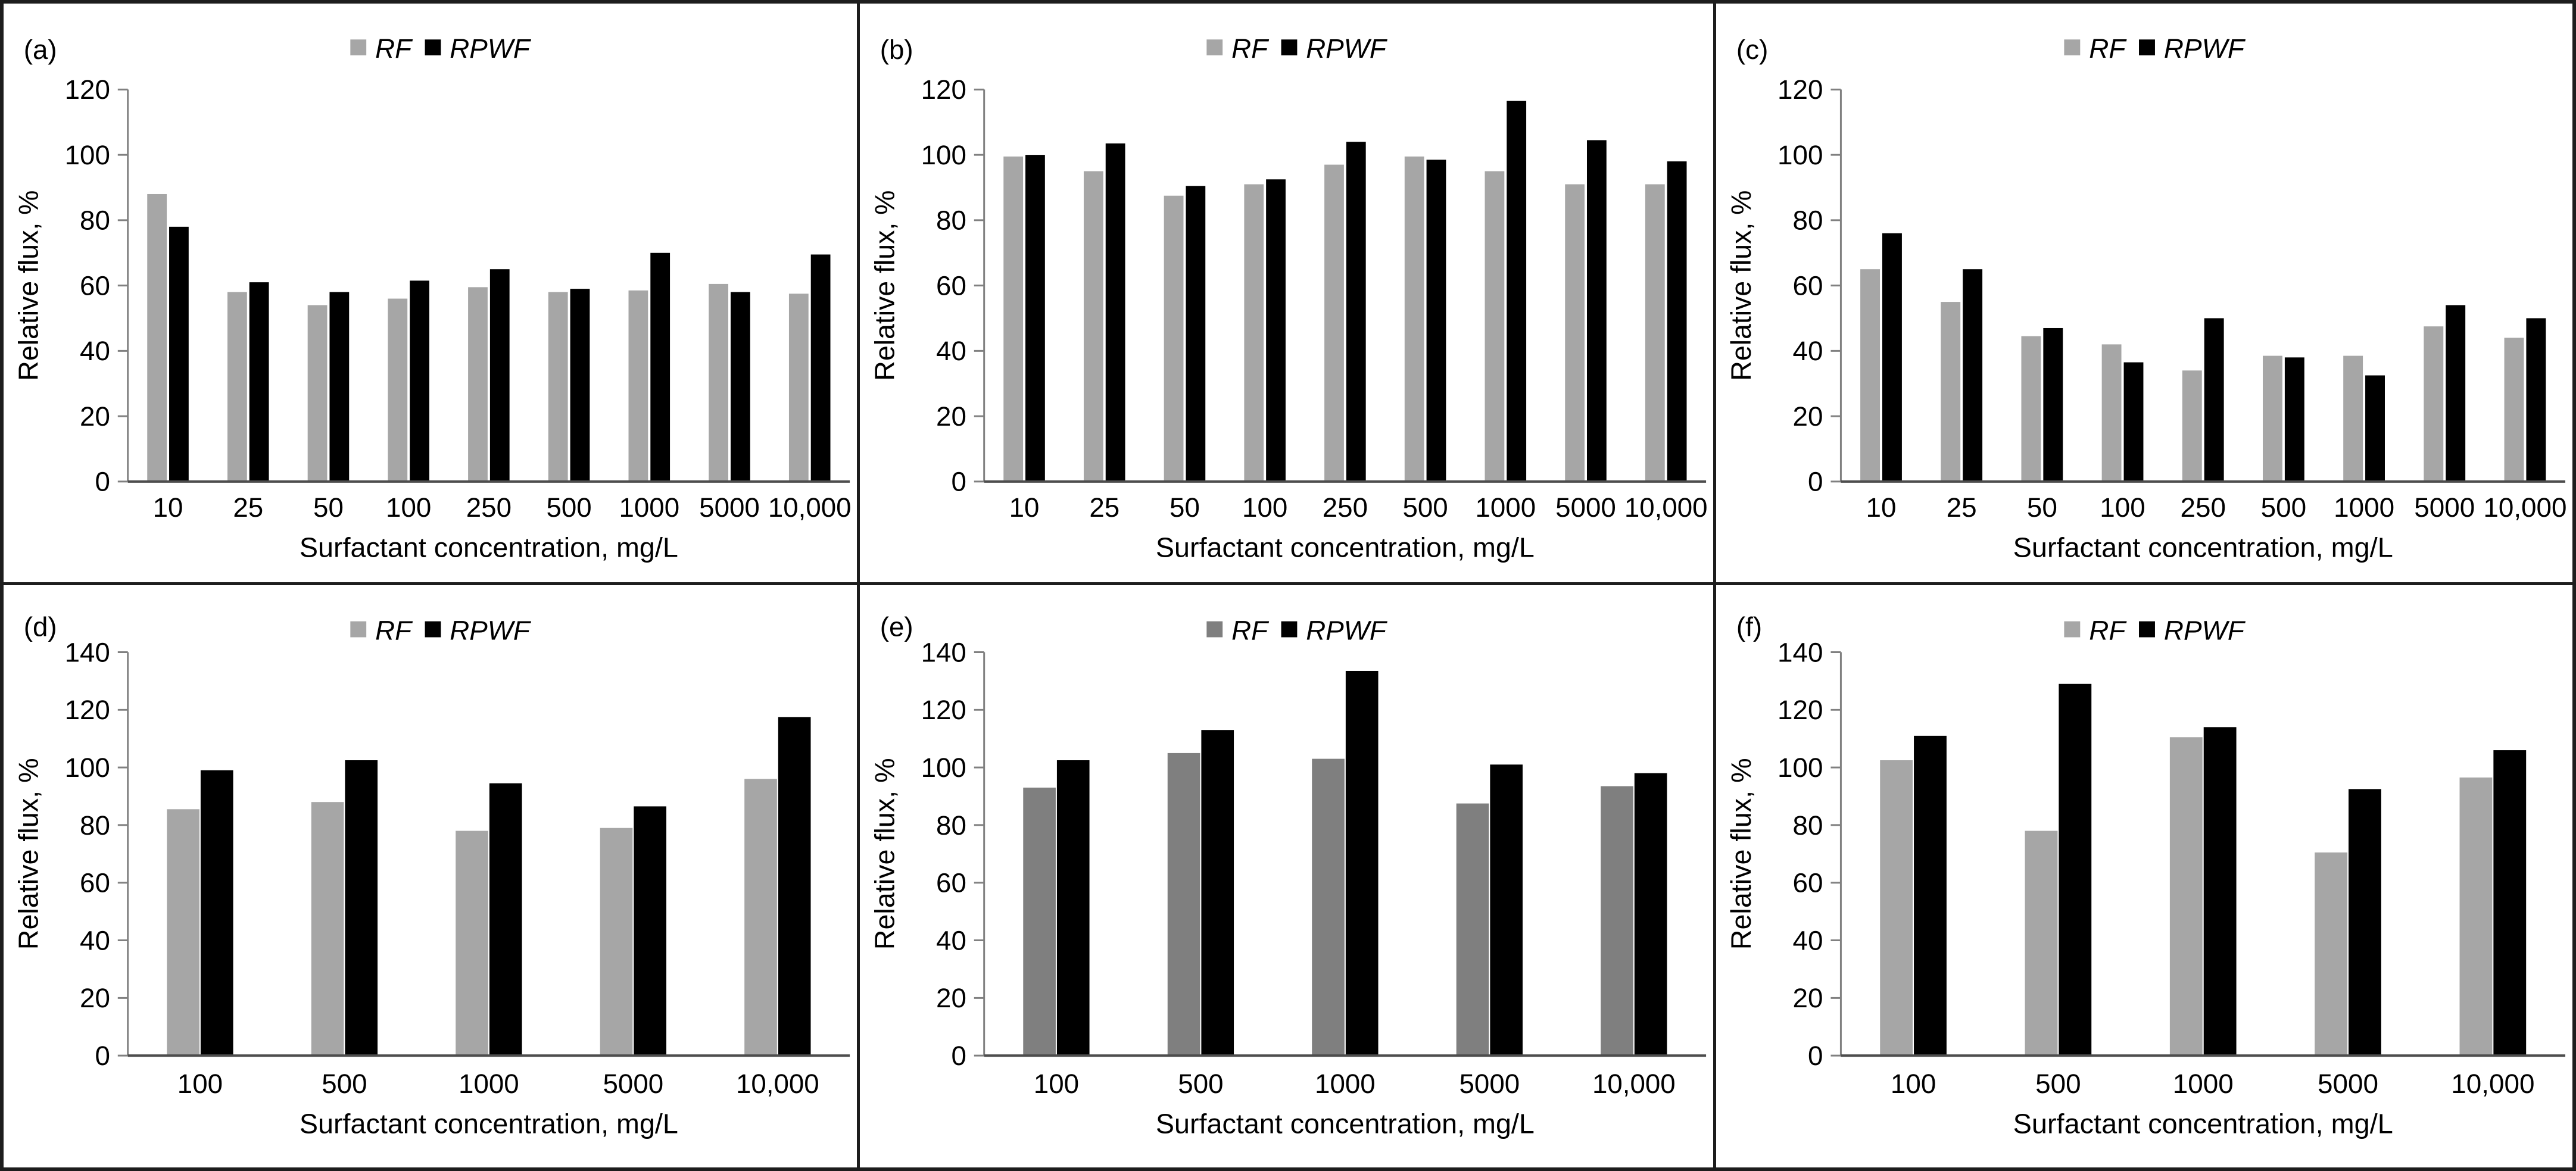  Describe the element at coordinates (1749, 627) in the screenshot. I see `panel-letter: (f)` at that location.